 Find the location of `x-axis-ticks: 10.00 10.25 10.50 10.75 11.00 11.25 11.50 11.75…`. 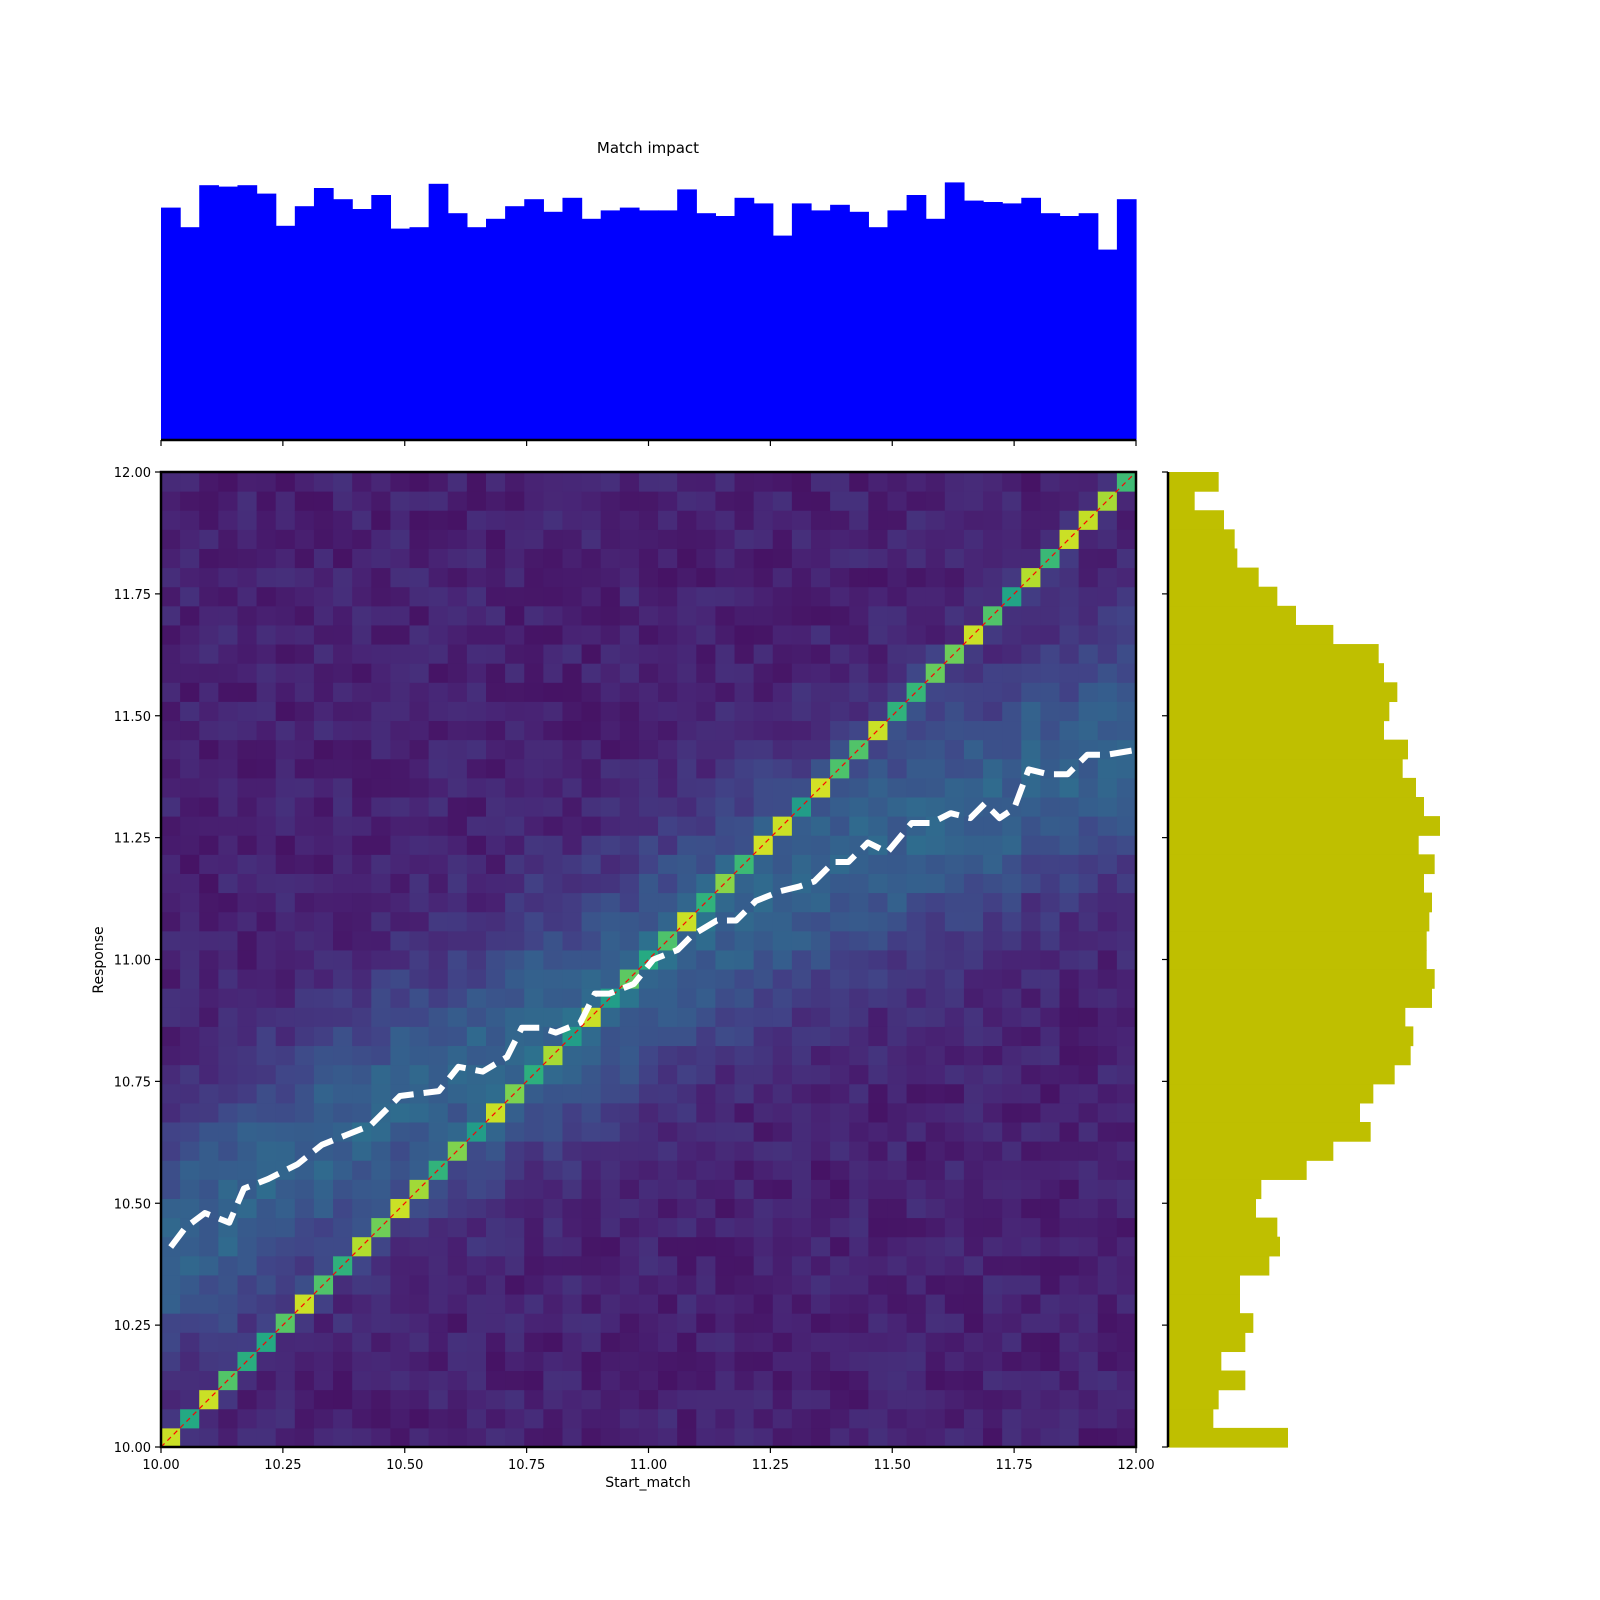

x-axis-ticks: 10.00 10.25 10.50 10.75 11.00 11.25 11.50 11.75… is located at coordinates (648, 1460).